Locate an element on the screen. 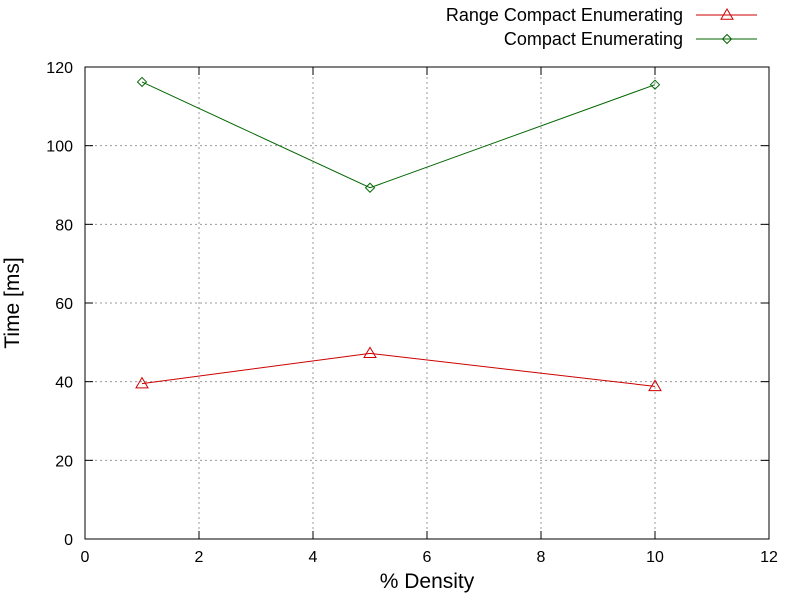 Image resolution: width=800 pixels, height=600 pixels. legend-label: Range Compact Enumerating is located at coordinates (564, 15).